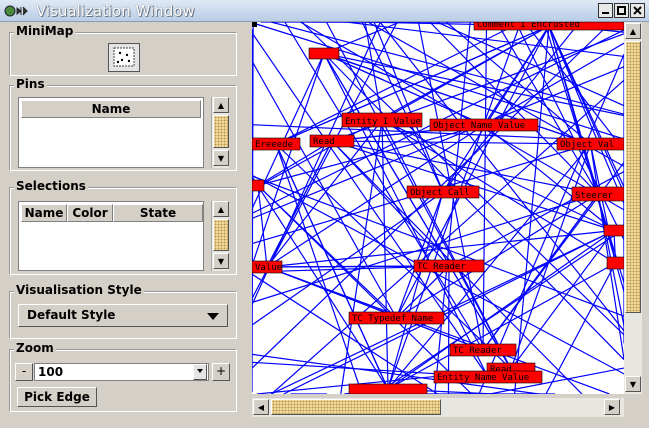 The height and width of the screenshot is (428, 649). I want to click on graph-vertical-scrollbar: ▲ ▼, so click(633, 208).